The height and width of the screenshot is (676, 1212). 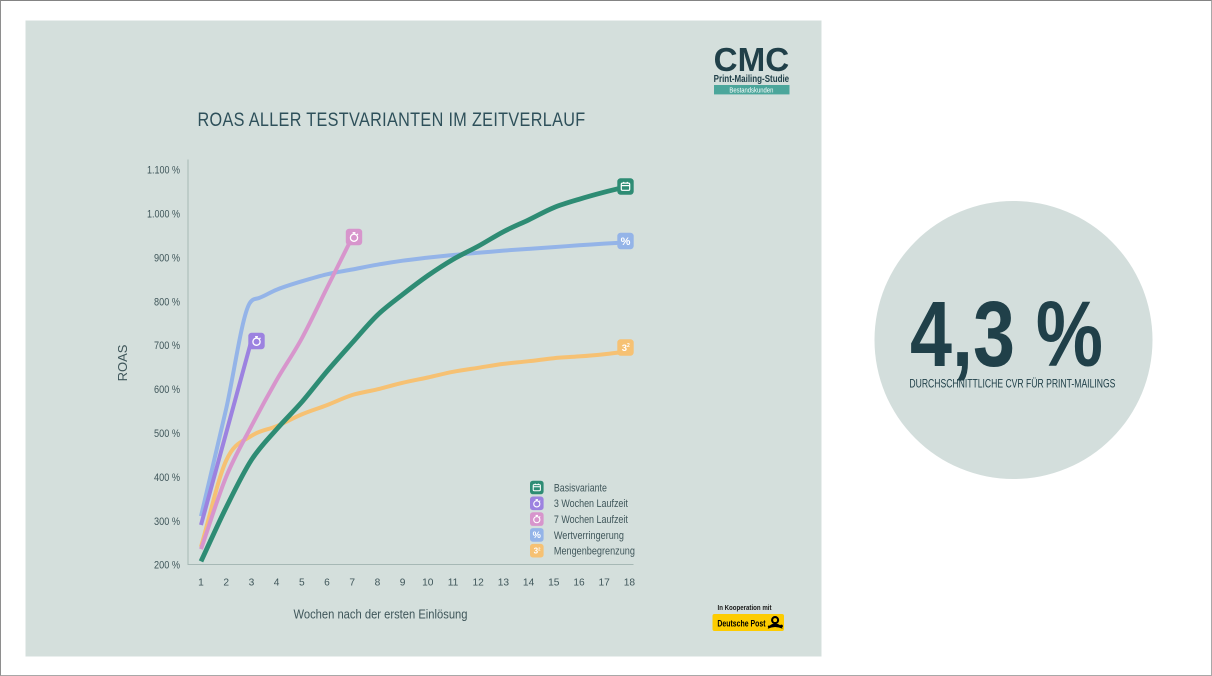 I want to click on svg-text: 14, so click(x=529, y=583).